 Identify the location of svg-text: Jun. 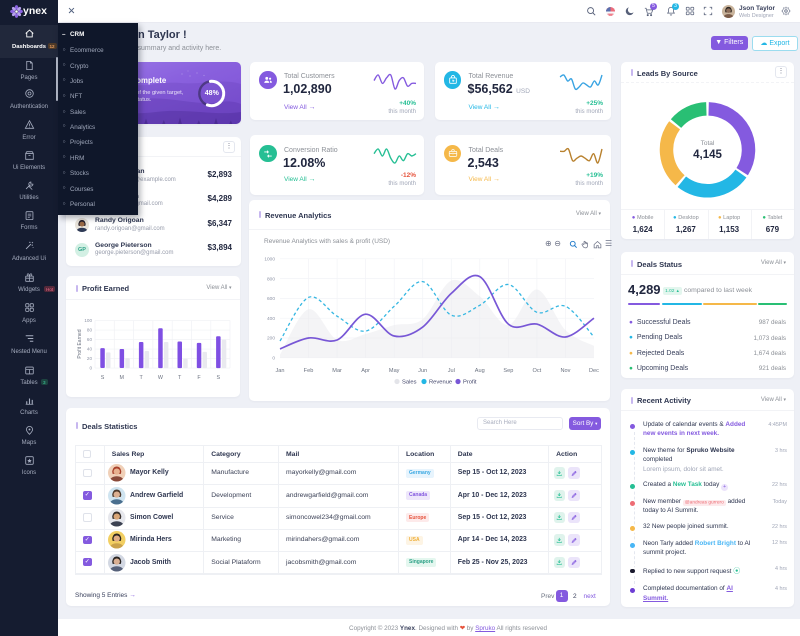
(422, 371).